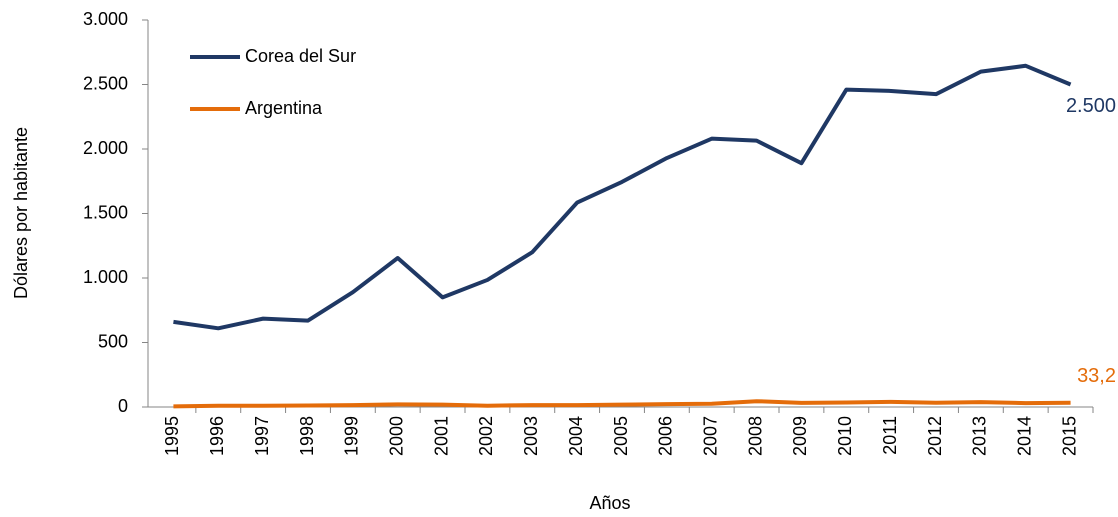 The width and height of the screenshot is (1118, 517). Describe the element at coordinates (105, 148) in the screenshot. I see `y-tick-label: 2.000` at that location.